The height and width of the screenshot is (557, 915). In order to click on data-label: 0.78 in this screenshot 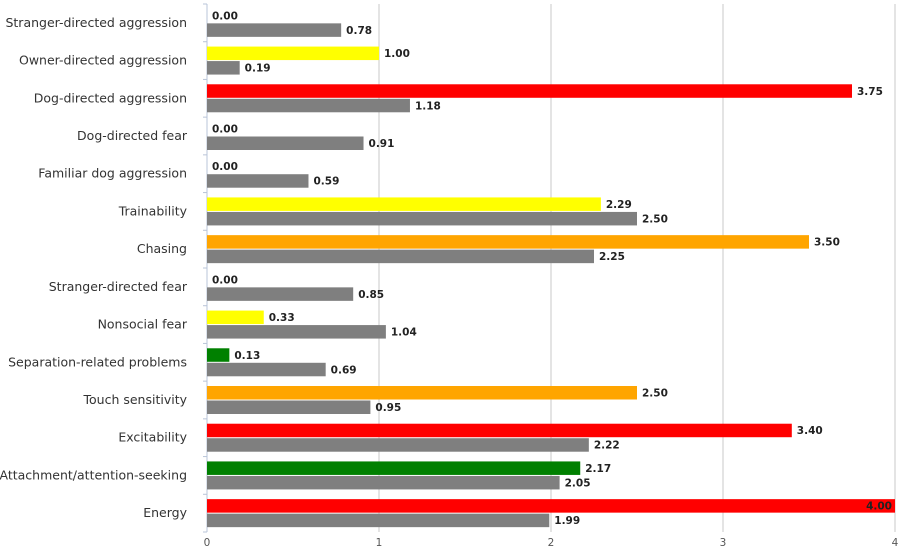, I will do `click(359, 31)`.